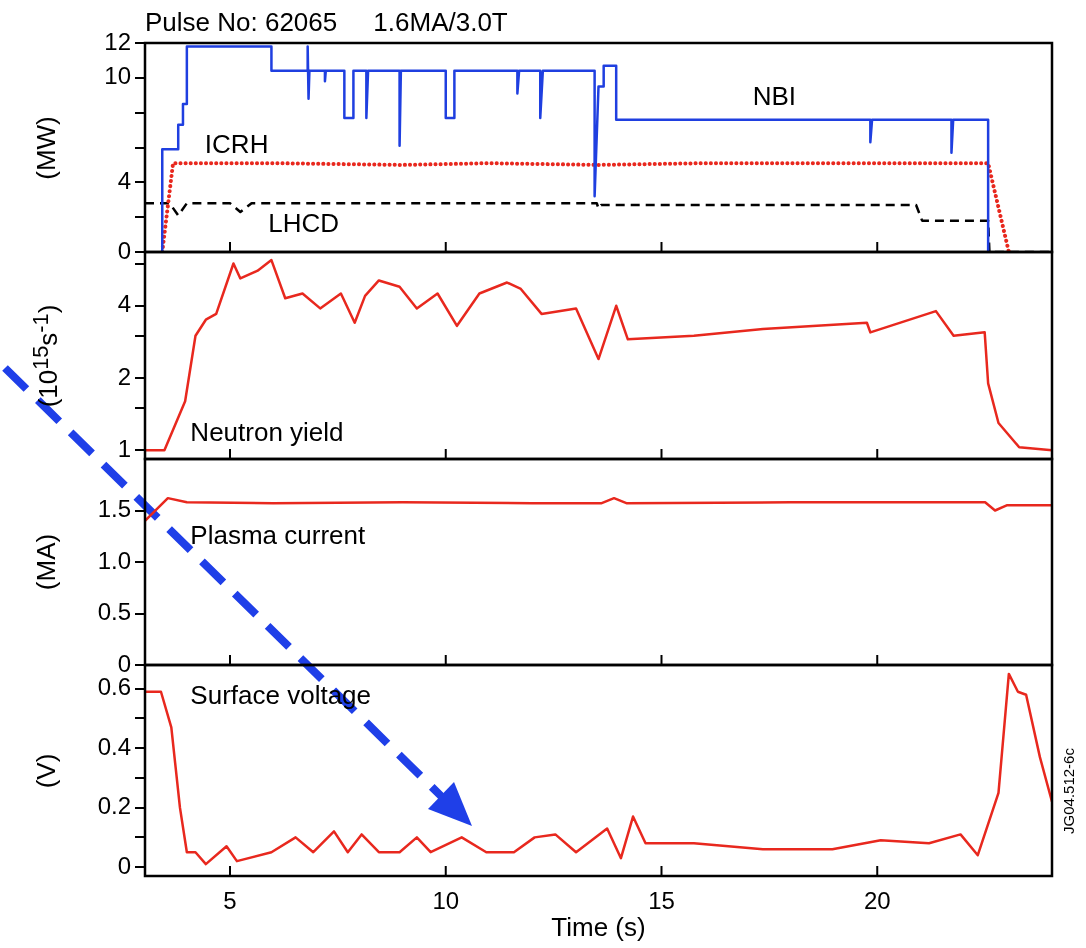  What do you see at coordinates (774, 95) in the screenshot?
I see `series-label: NBI` at bounding box center [774, 95].